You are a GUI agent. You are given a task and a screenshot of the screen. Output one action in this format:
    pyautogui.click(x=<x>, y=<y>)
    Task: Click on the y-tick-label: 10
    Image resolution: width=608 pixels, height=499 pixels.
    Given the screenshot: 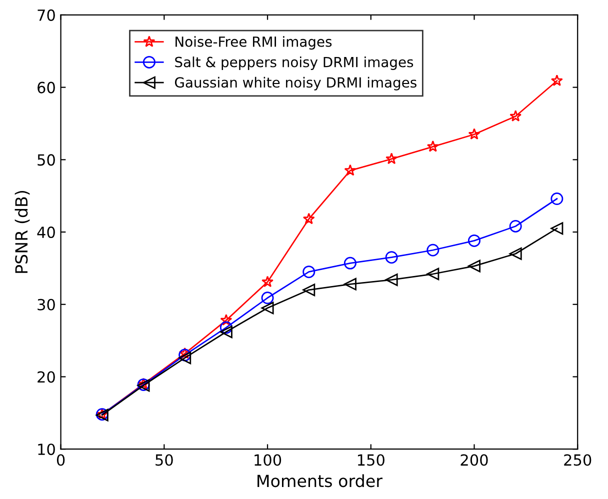 What is the action you would take?
    pyautogui.click(x=46, y=450)
    